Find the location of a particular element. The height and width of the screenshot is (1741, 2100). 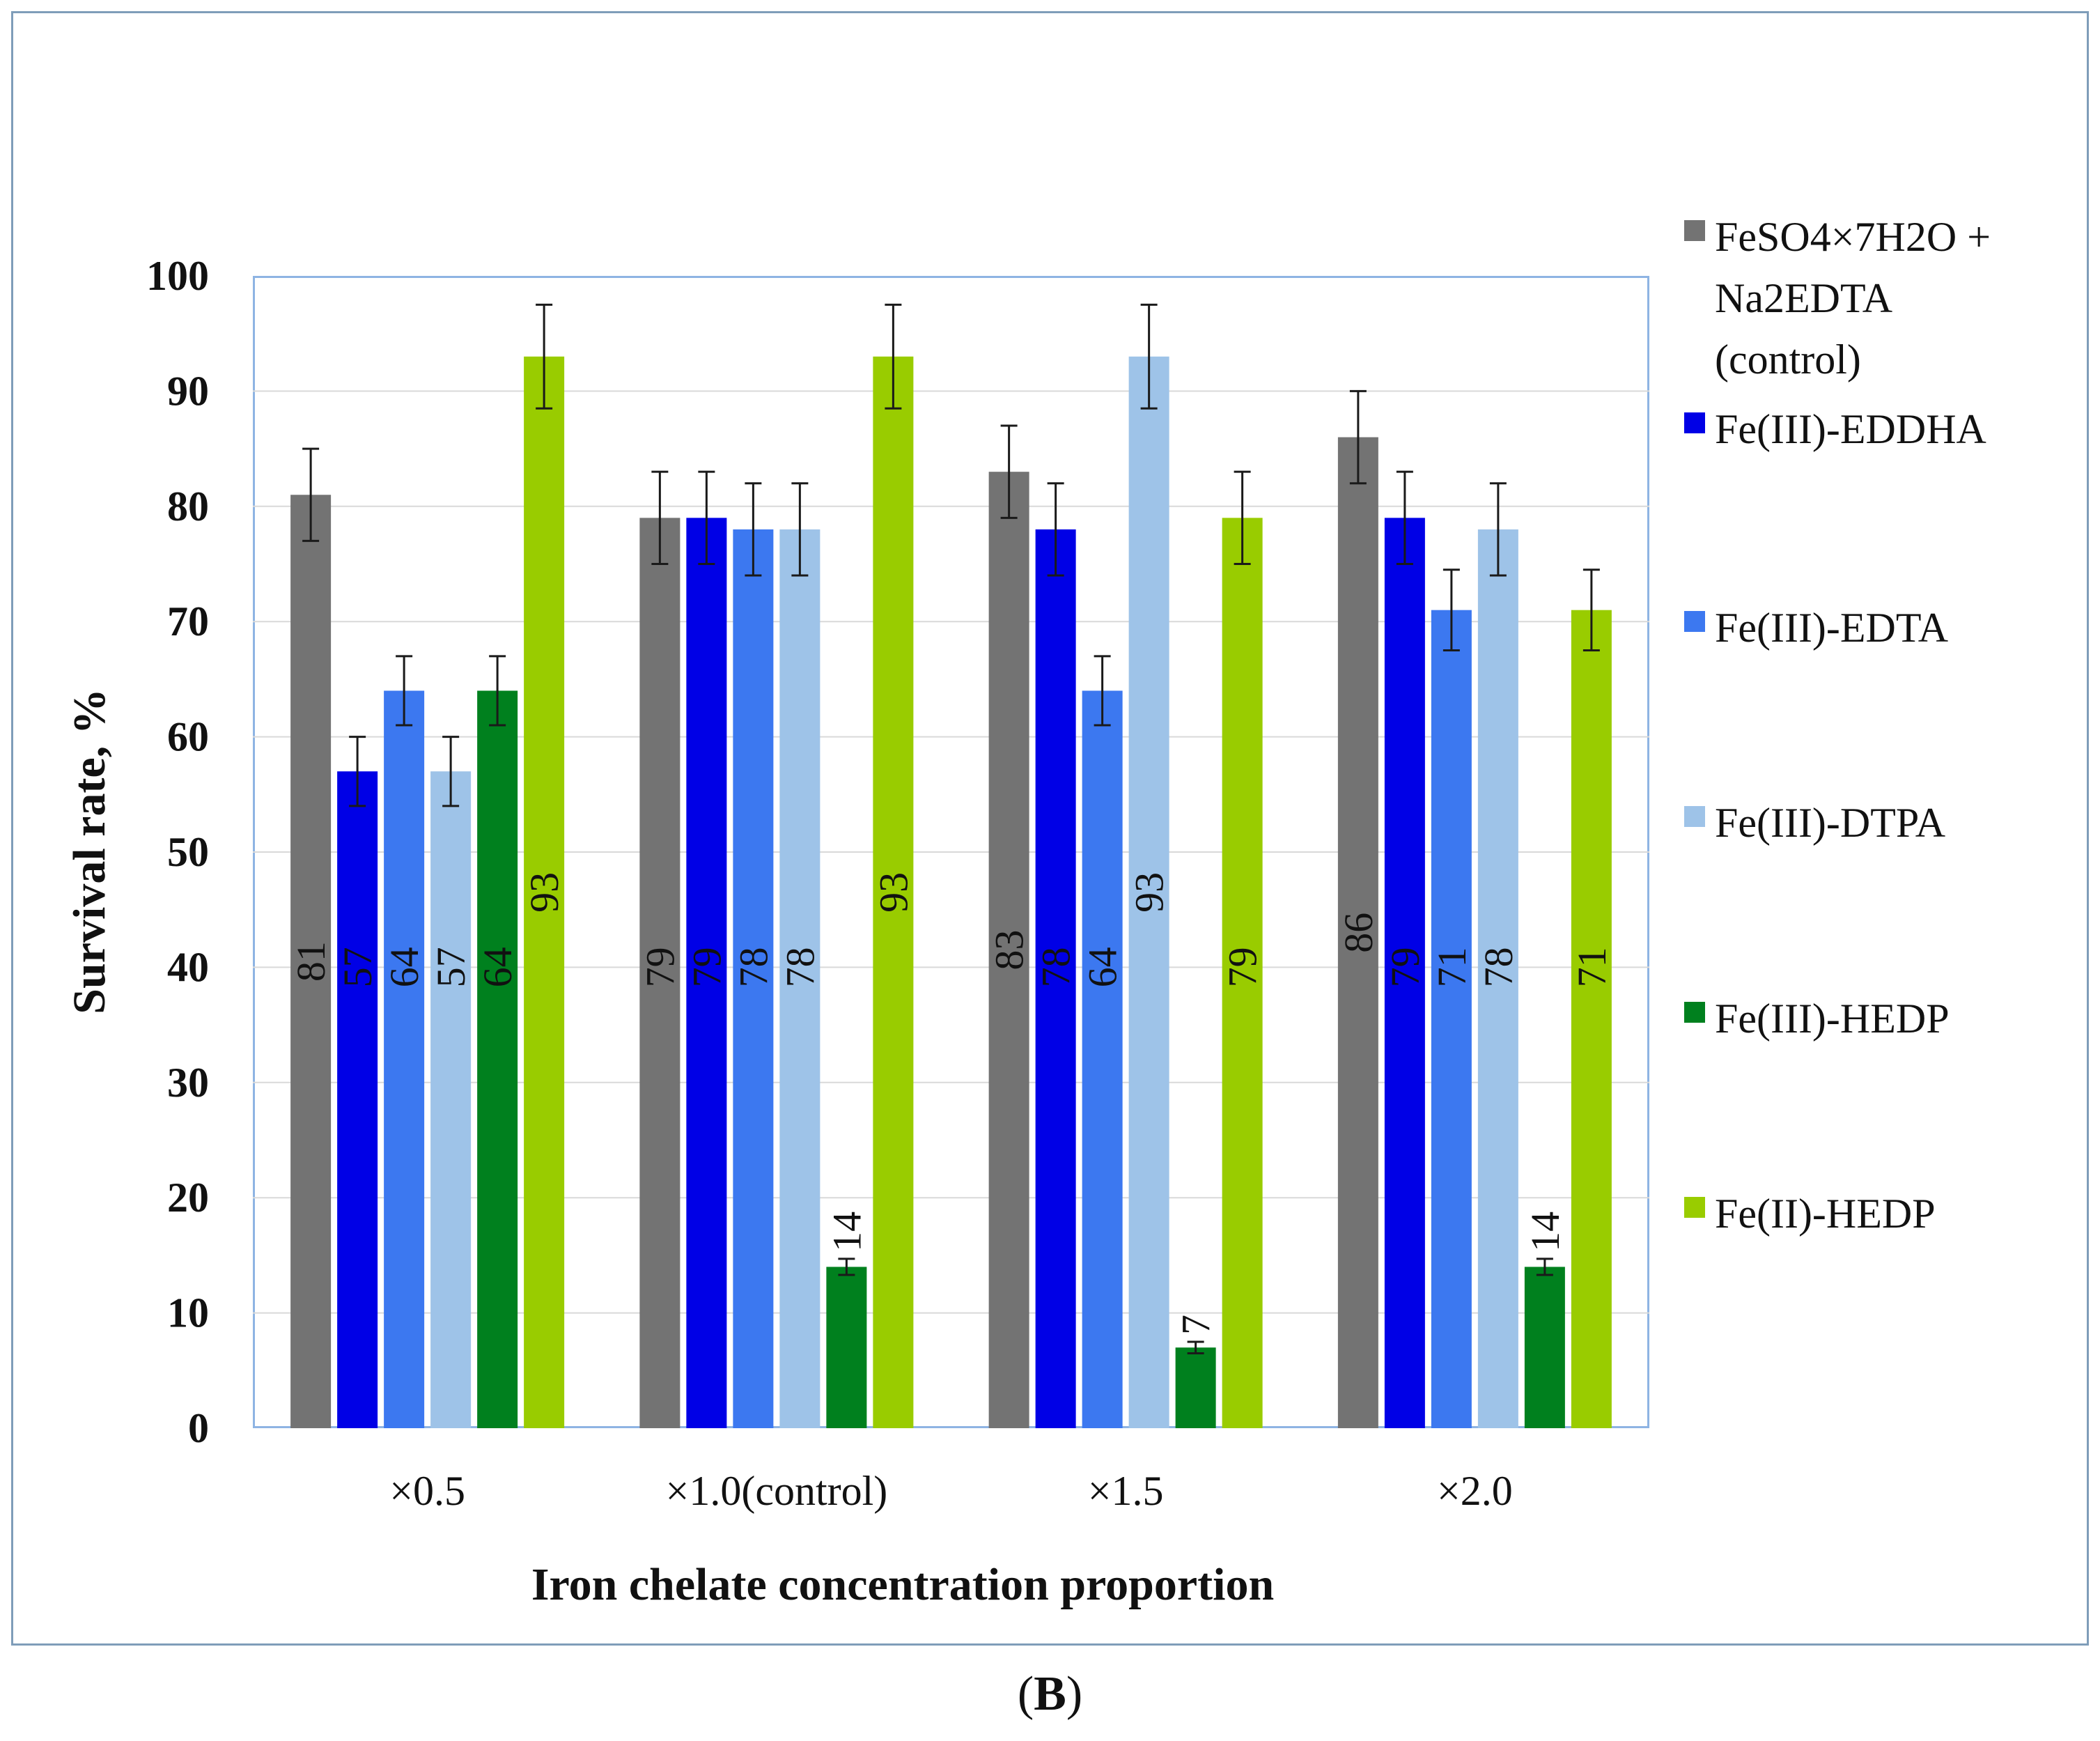

y-axis-ticks: 0 10 20 30 40 50 60 70 80 90 100 is located at coordinates (178, 852).